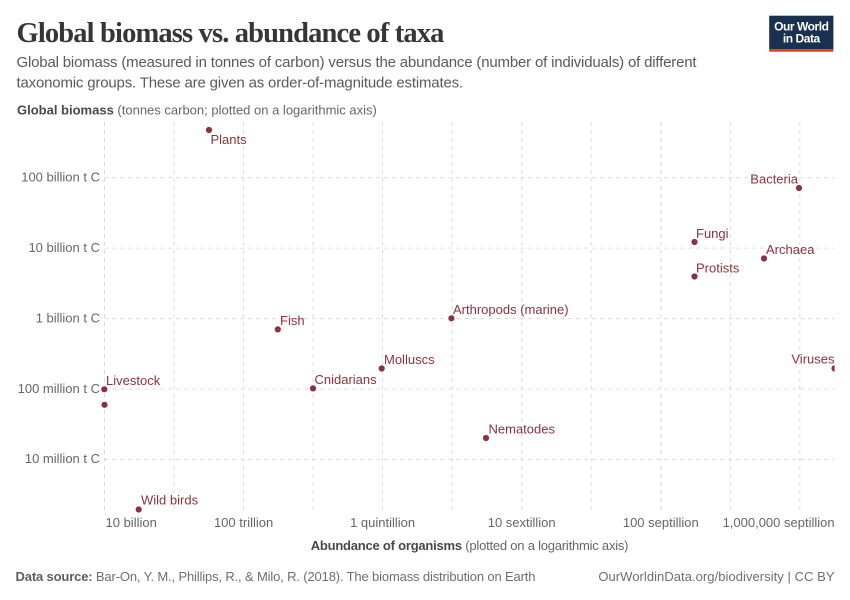 Image resolution: width=850 pixels, height=600 pixels. Describe the element at coordinates (243, 522) in the screenshot. I see `svg-text: 100 trillion` at that location.